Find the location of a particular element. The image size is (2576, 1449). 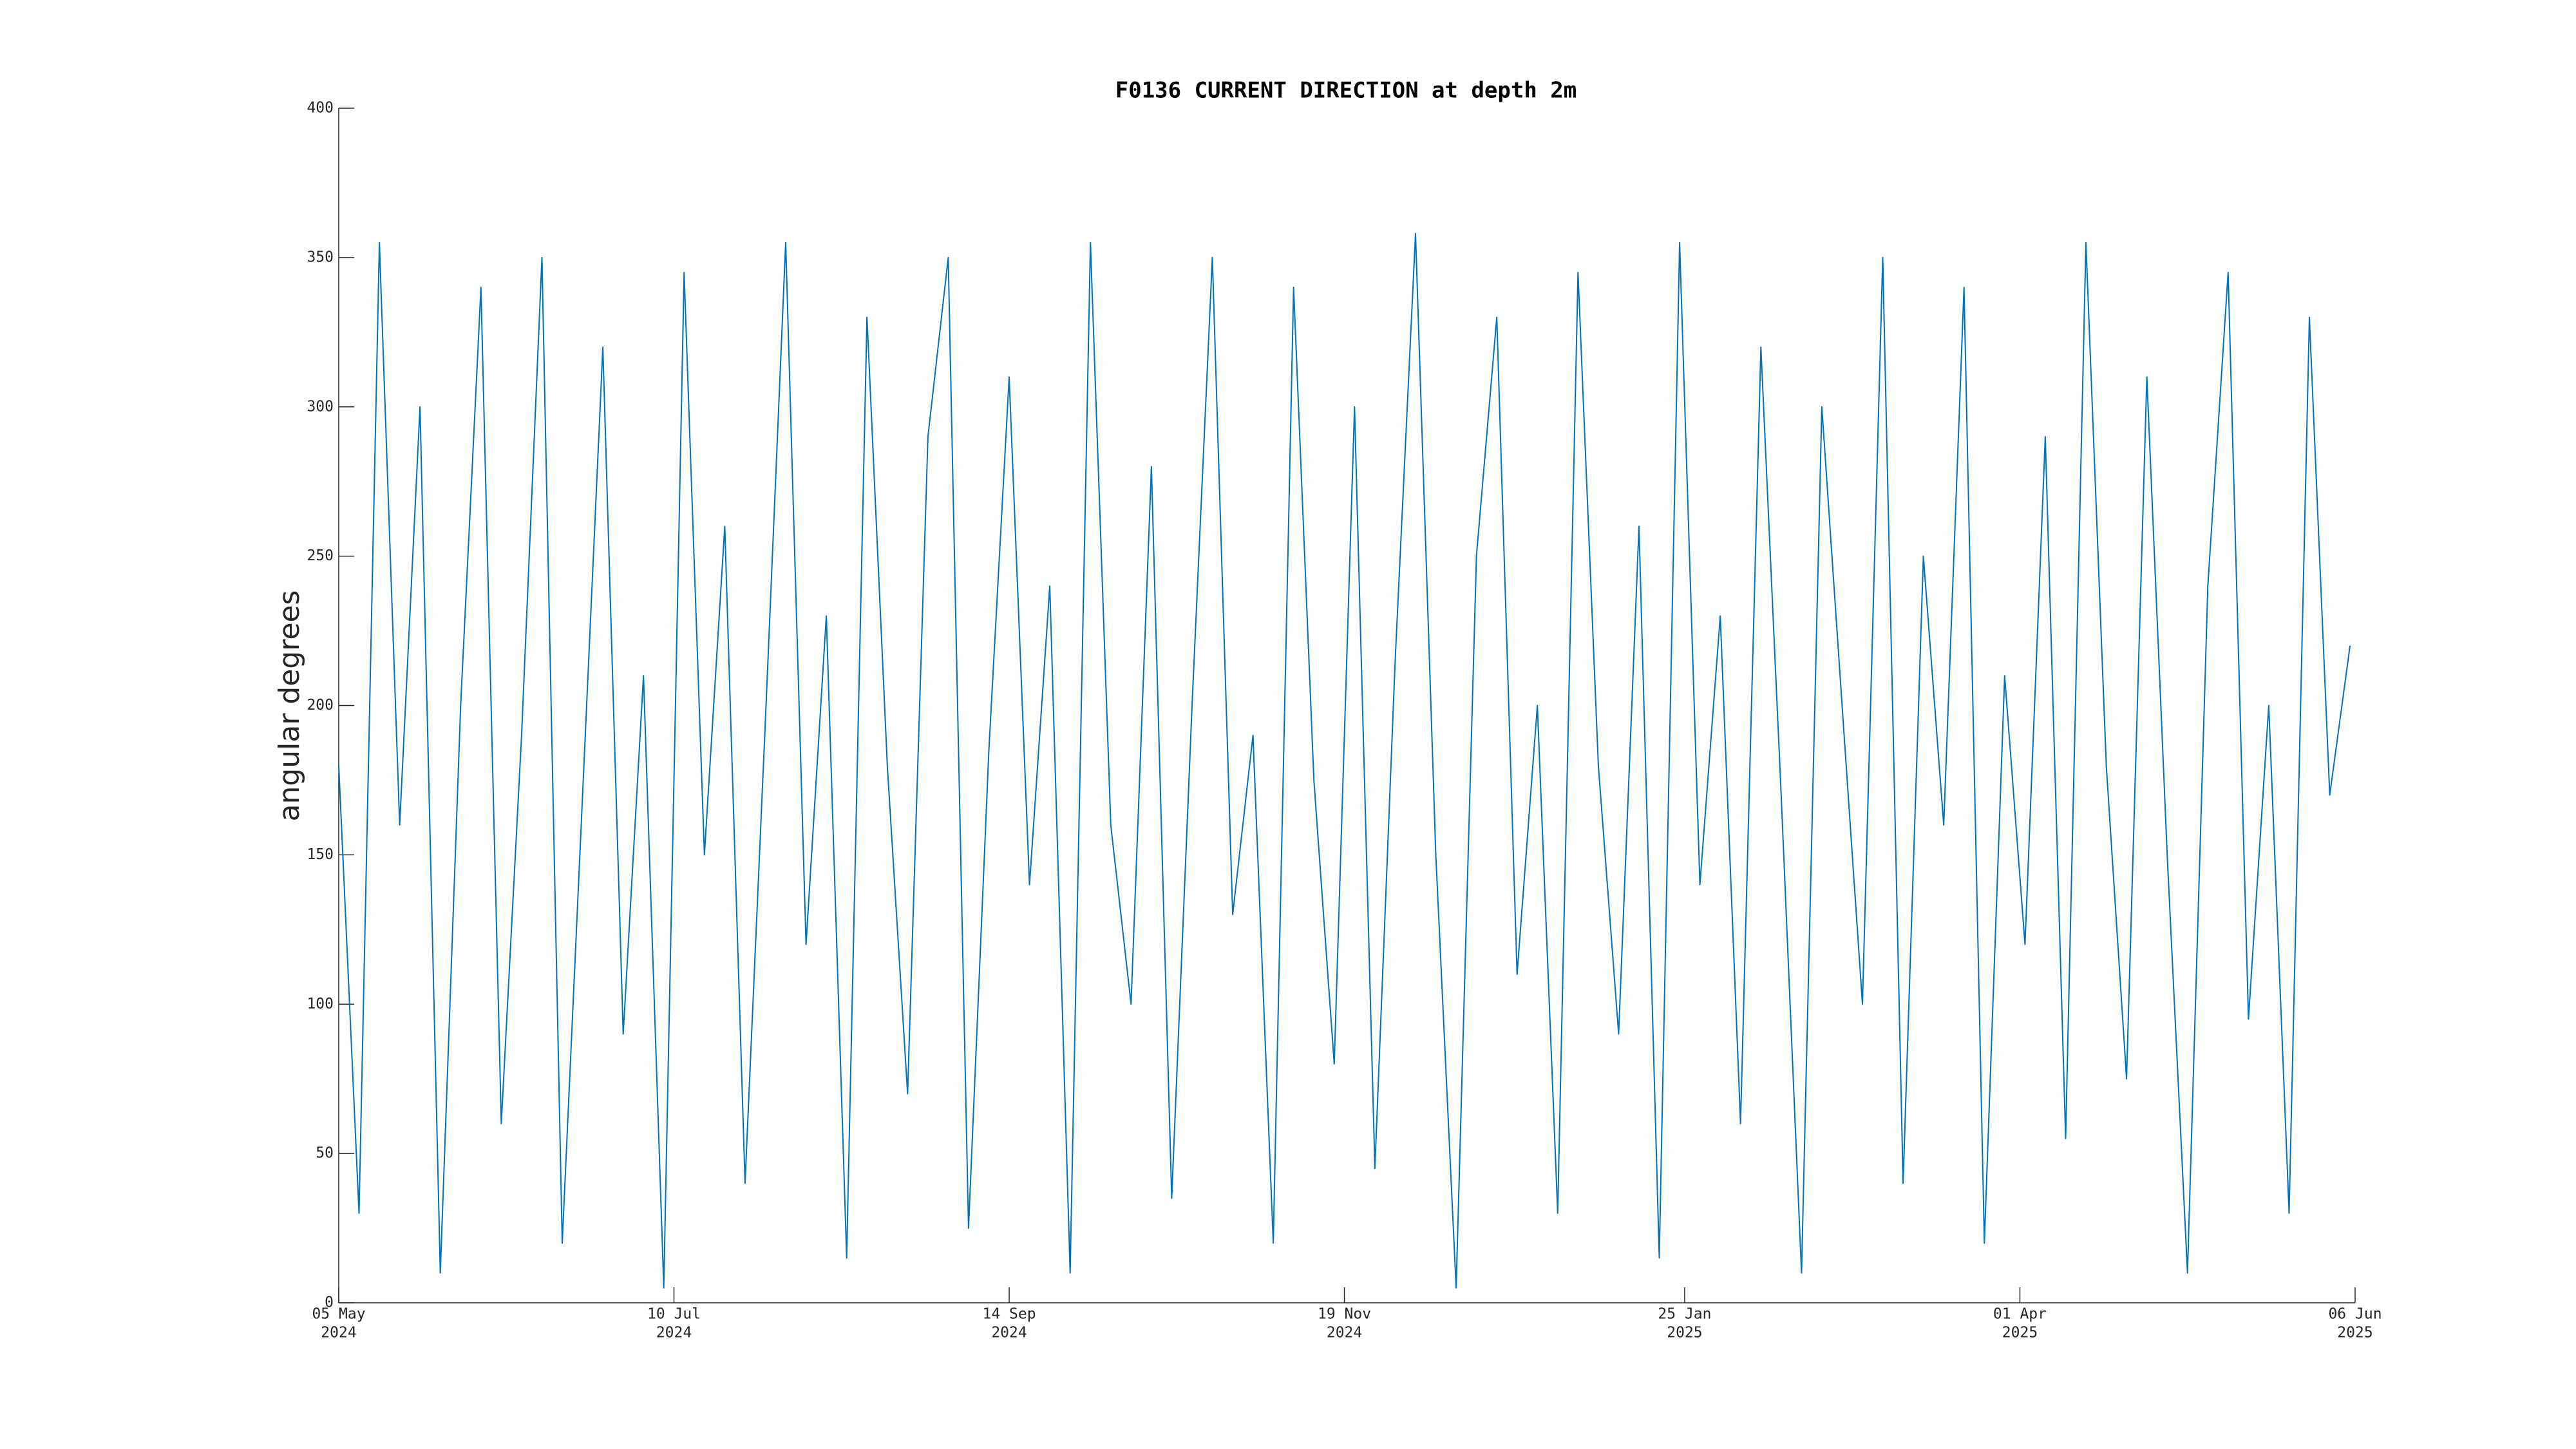

y-tick-label: 150 is located at coordinates (320, 854).